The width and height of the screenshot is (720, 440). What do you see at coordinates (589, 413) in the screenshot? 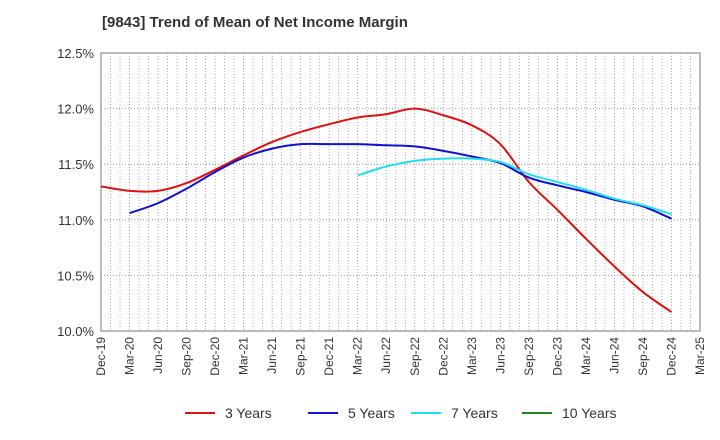
I see `legend-label: 10 Years` at bounding box center [589, 413].